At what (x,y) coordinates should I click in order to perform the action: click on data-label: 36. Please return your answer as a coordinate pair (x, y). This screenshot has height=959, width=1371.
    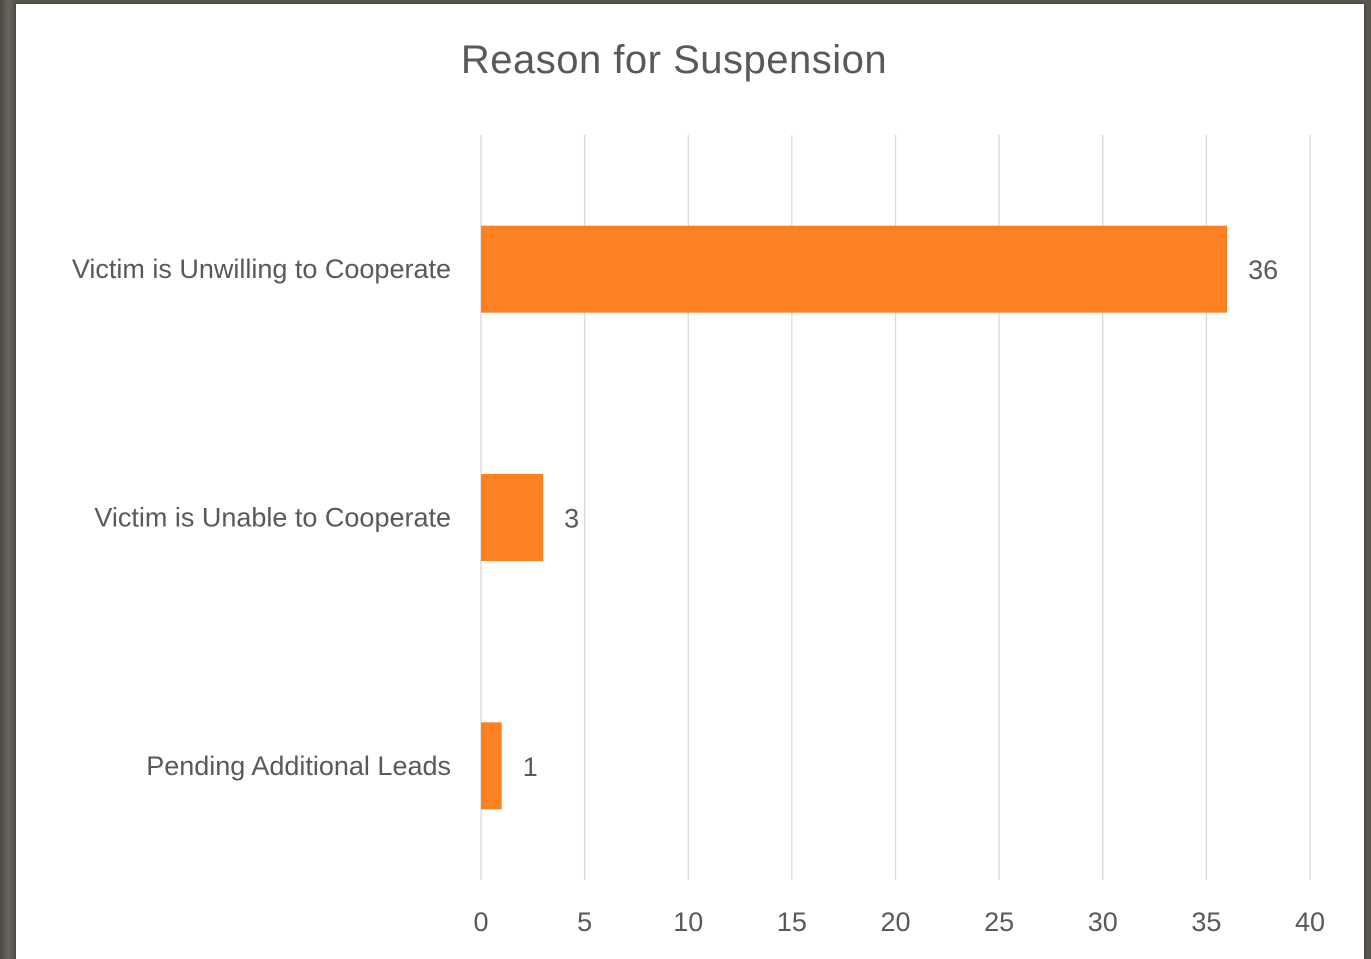
    Looking at the image, I should click on (1263, 270).